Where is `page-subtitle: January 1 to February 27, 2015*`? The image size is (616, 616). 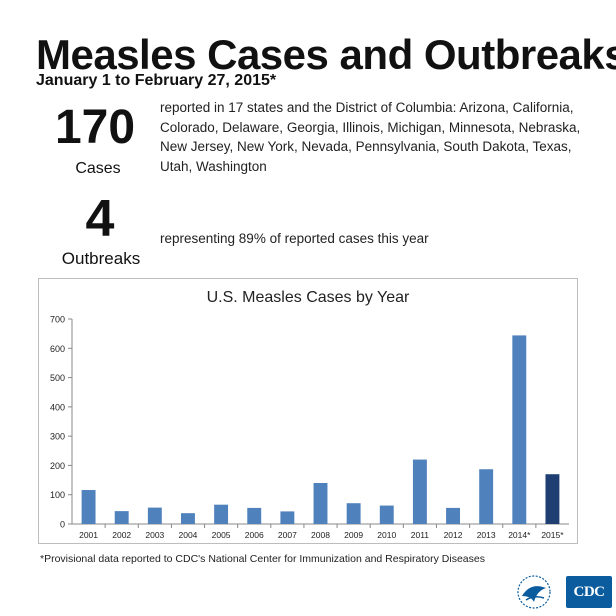
page-subtitle: January 1 to February 27, 2015* is located at coordinates (156, 80).